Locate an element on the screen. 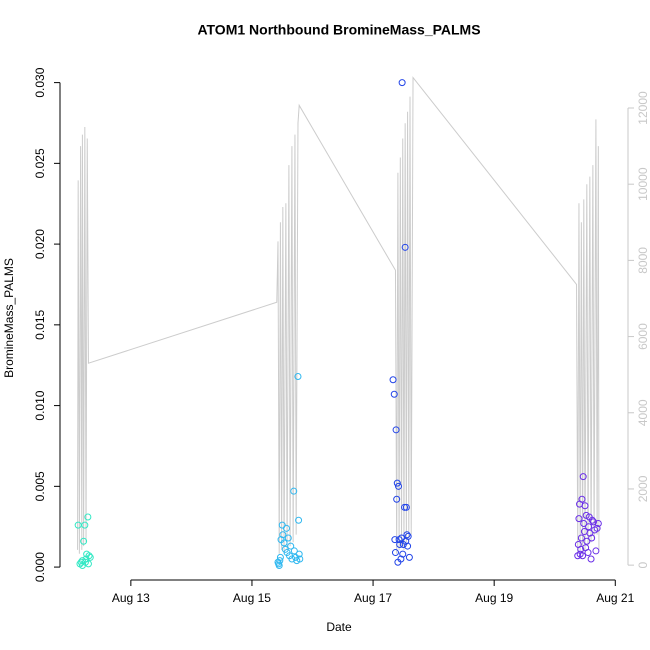 The height and width of the screenshot is (650, 650). y-axis-label: BromineMass_PALMS is located at coordinates (9, 318).